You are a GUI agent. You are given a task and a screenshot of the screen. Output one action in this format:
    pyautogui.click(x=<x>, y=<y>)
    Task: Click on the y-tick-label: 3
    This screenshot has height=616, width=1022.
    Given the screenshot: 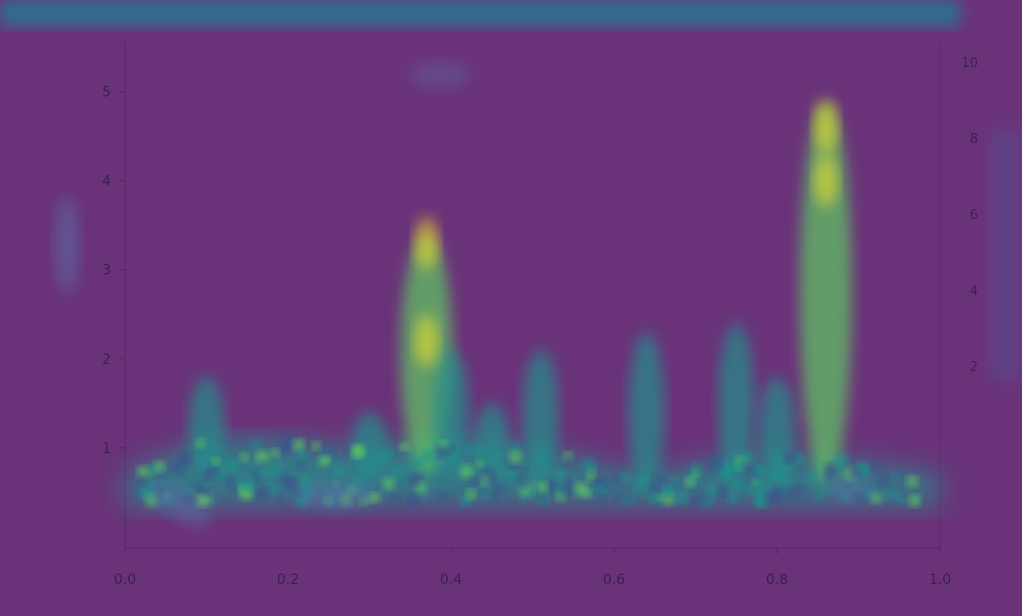 What is the action you would take?
    pyautogui.click(x=106, y=271)
    